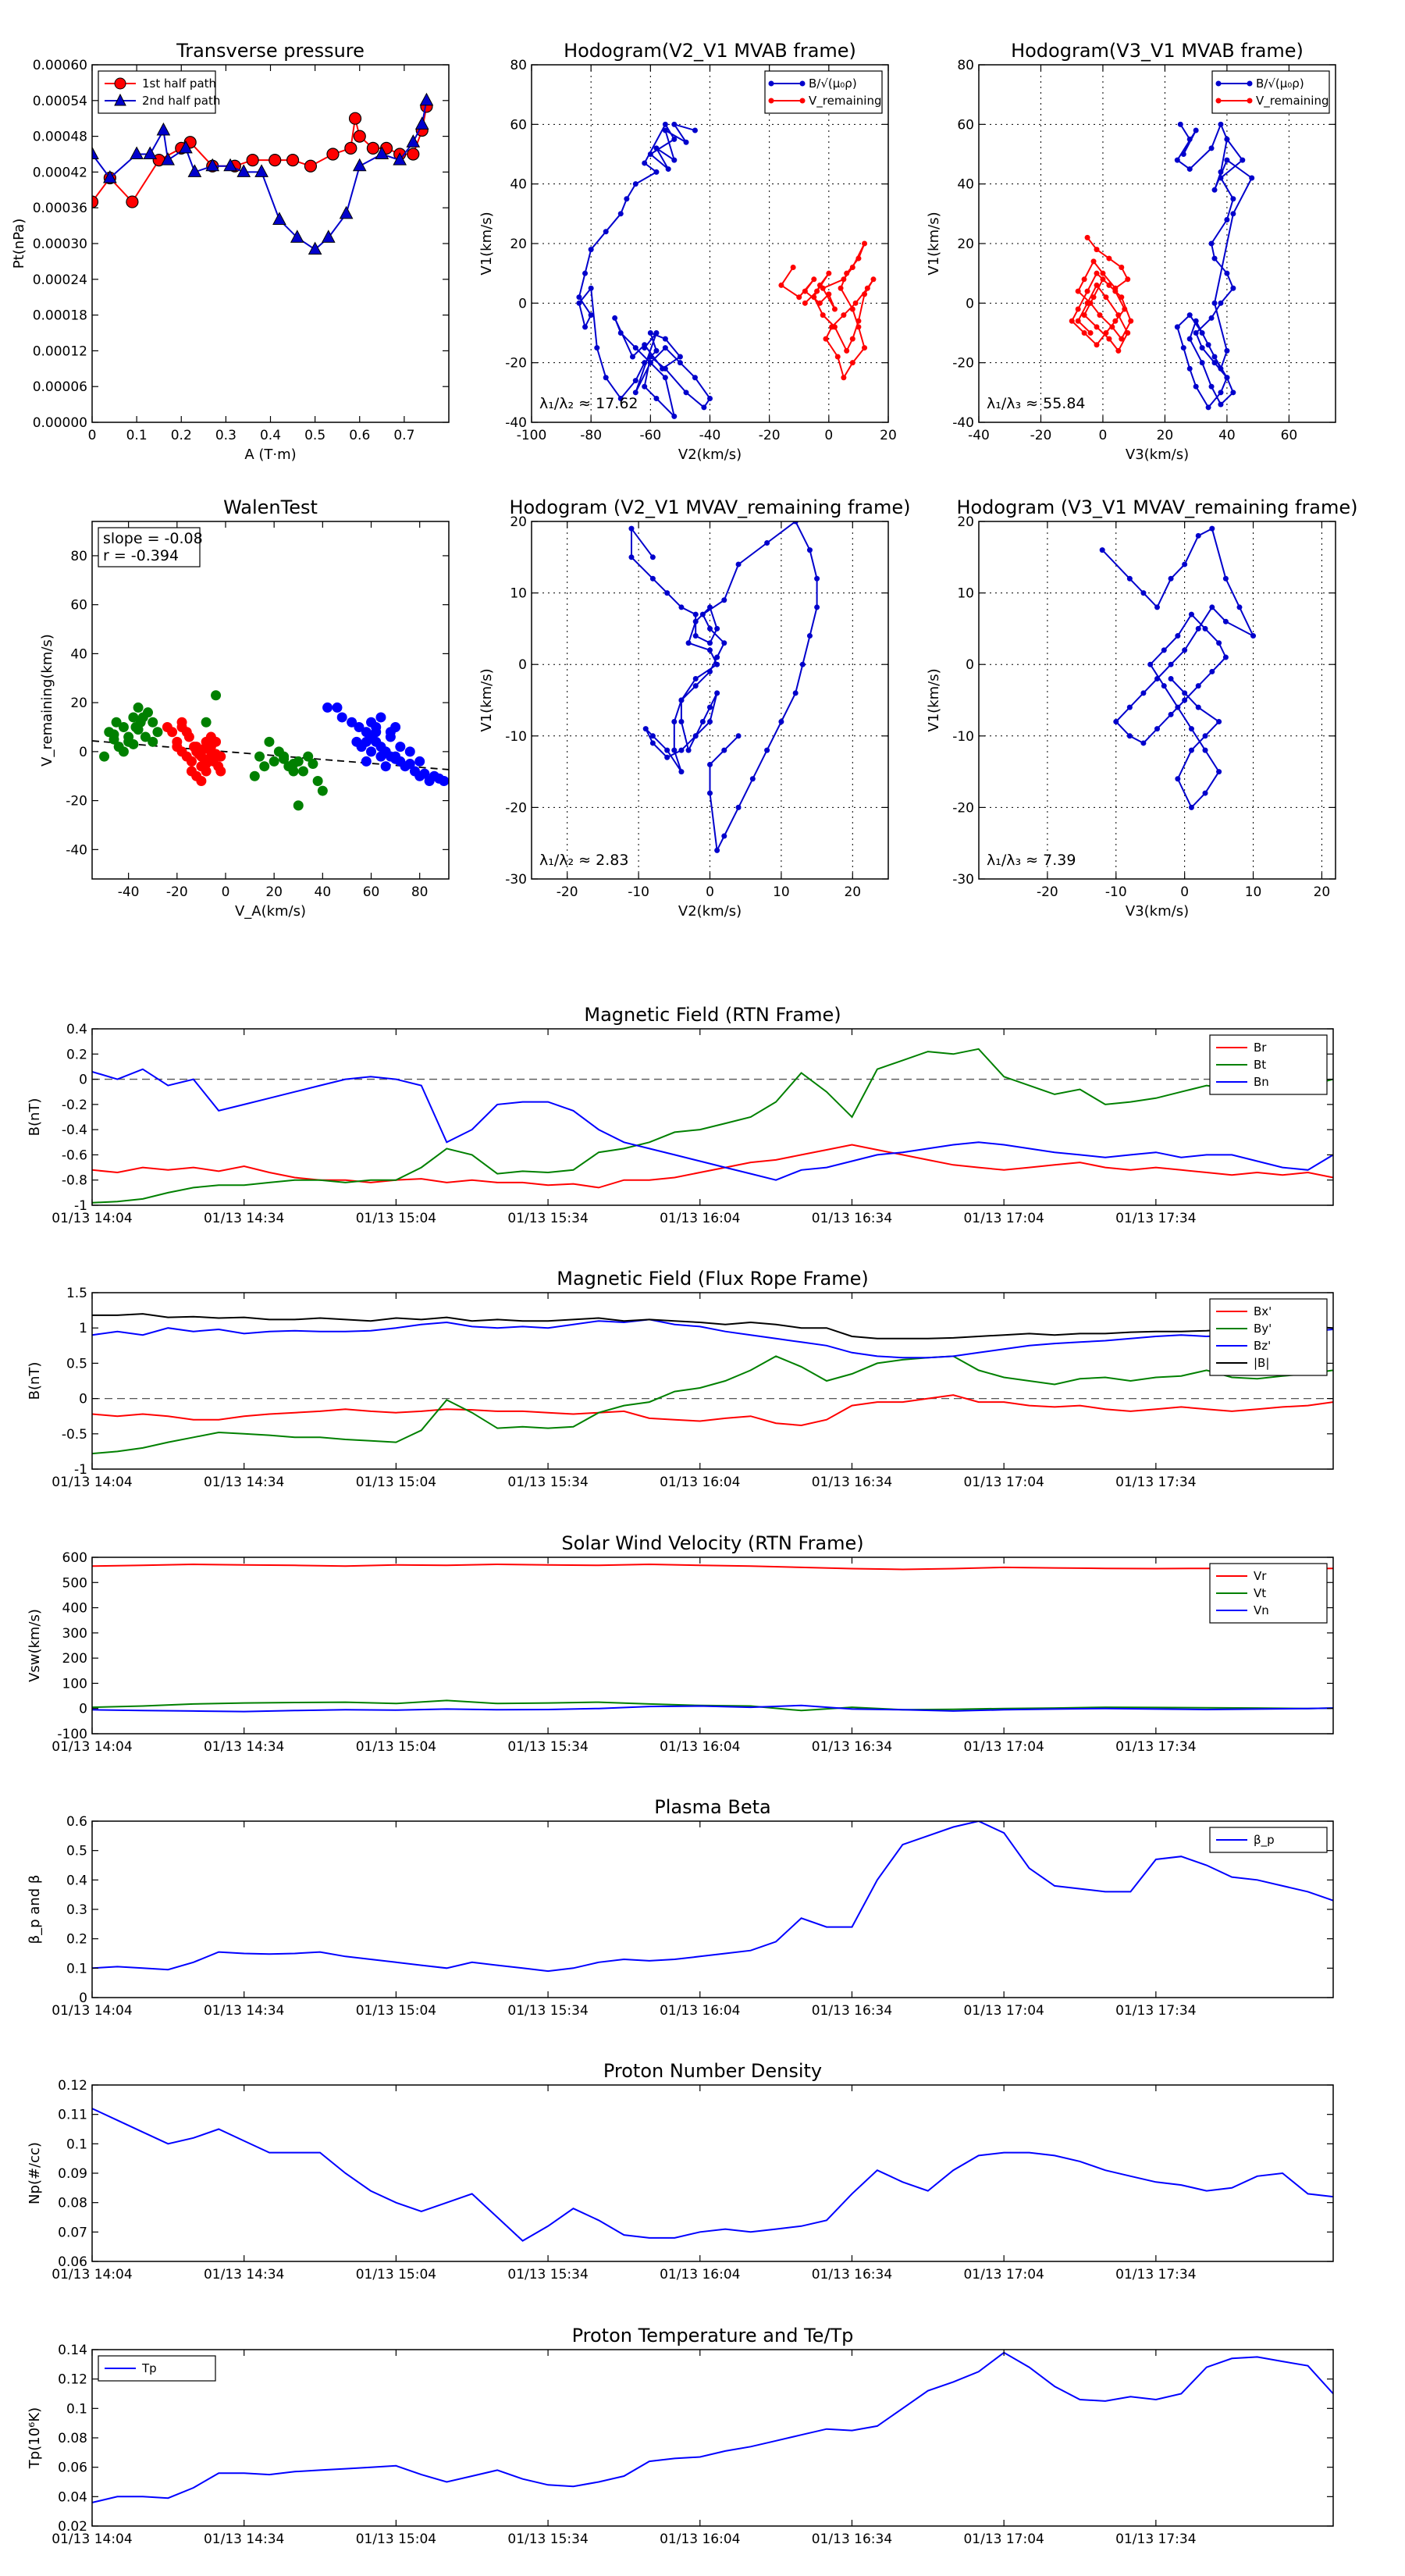 The height and width of the screenshot is (2576, 1405). I want to click on legend: Vr Vt Vn, so click(1269, 1593).